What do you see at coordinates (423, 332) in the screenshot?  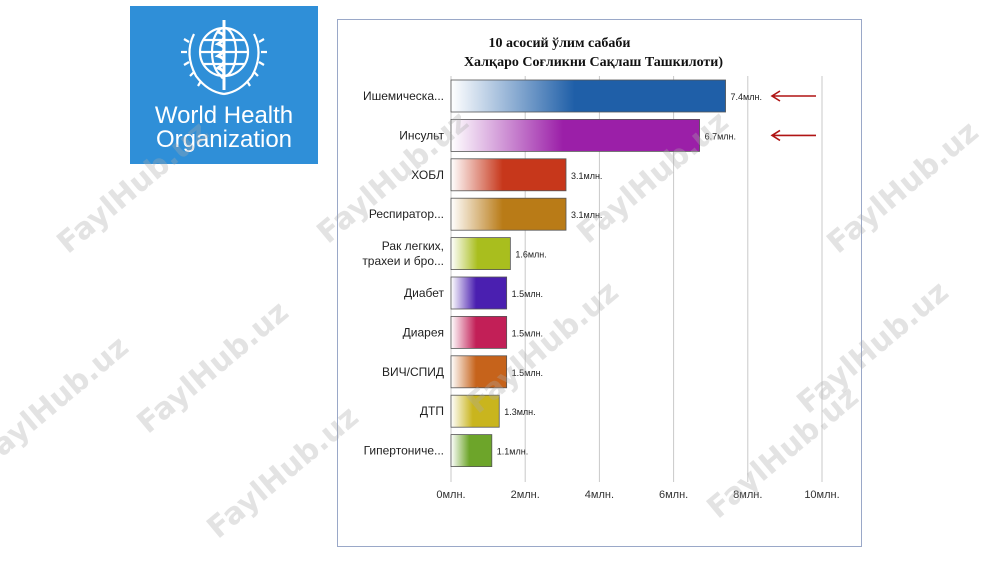 I see `category-label: Диарея` at bounding box center [423, 332].